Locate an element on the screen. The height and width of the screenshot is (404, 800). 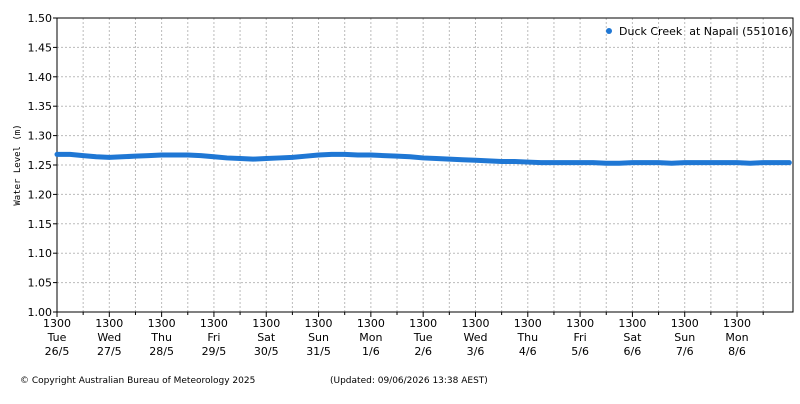
y-tick-label: 1.45 is located at coordinates (40, 47).